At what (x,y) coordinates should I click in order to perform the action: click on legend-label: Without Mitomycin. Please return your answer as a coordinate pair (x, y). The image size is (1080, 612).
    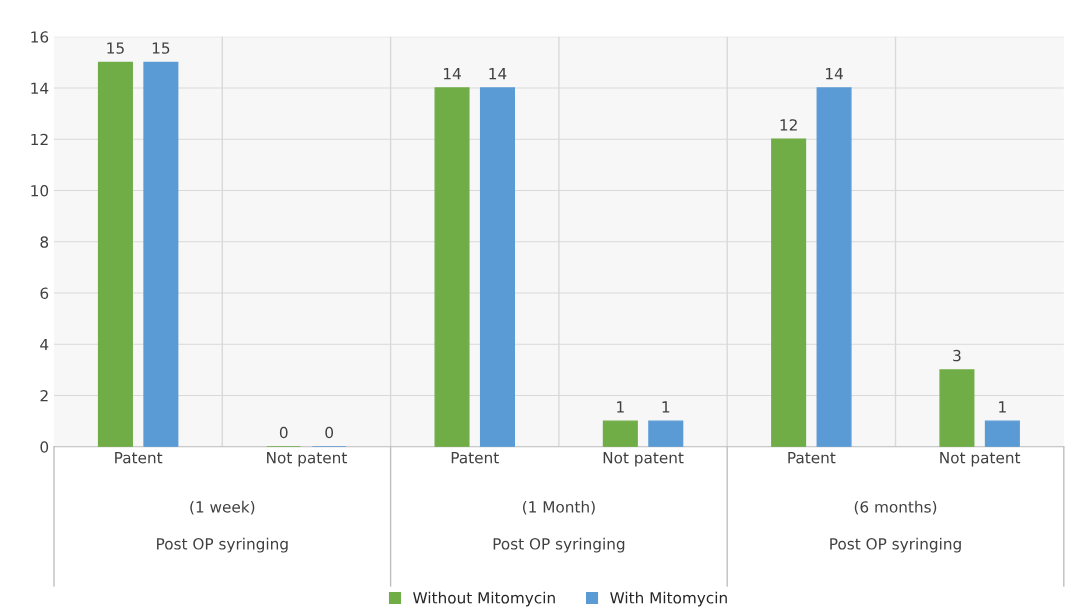
    Looking at the image, I should click on (484, 599).